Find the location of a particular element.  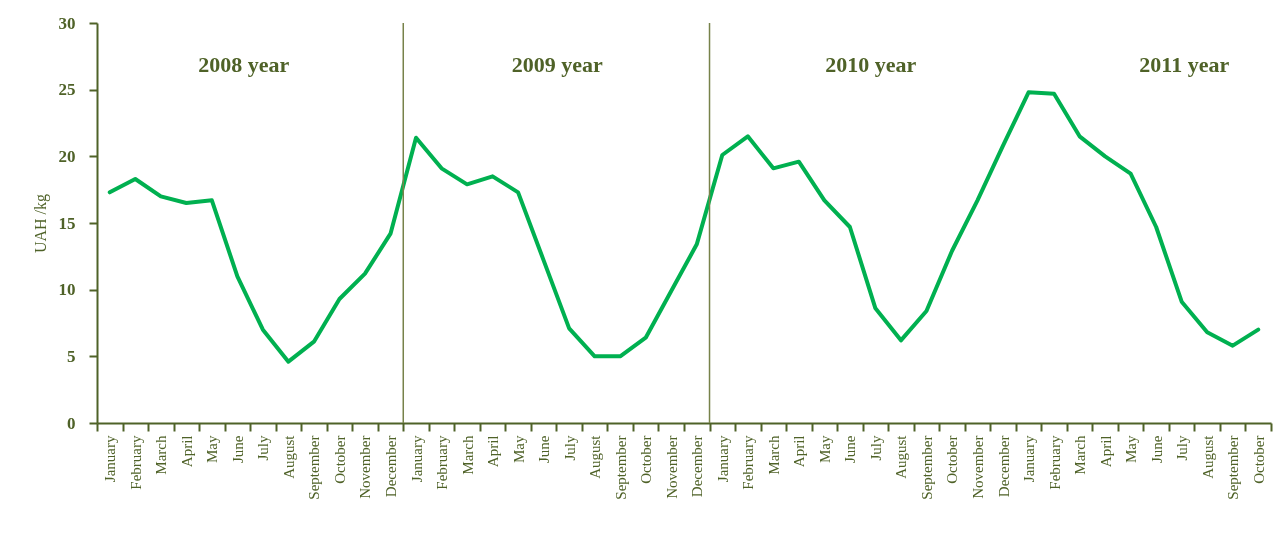

annotation: 2011 year is located at coordinates (1184, 64).